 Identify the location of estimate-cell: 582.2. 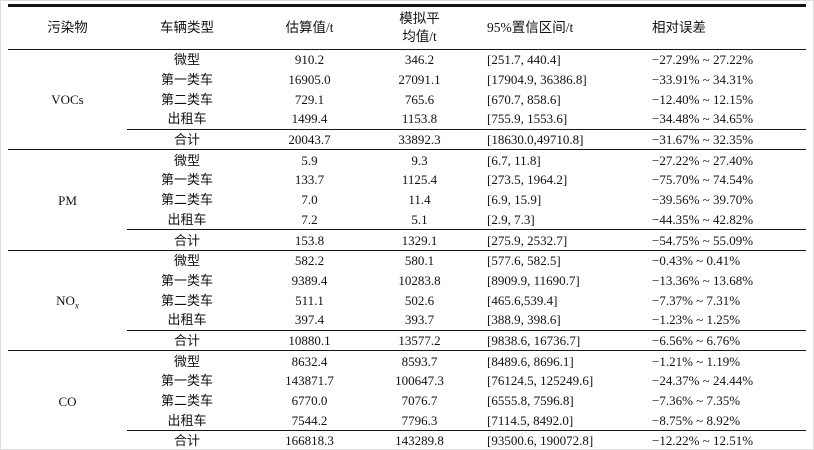
(309, 261).